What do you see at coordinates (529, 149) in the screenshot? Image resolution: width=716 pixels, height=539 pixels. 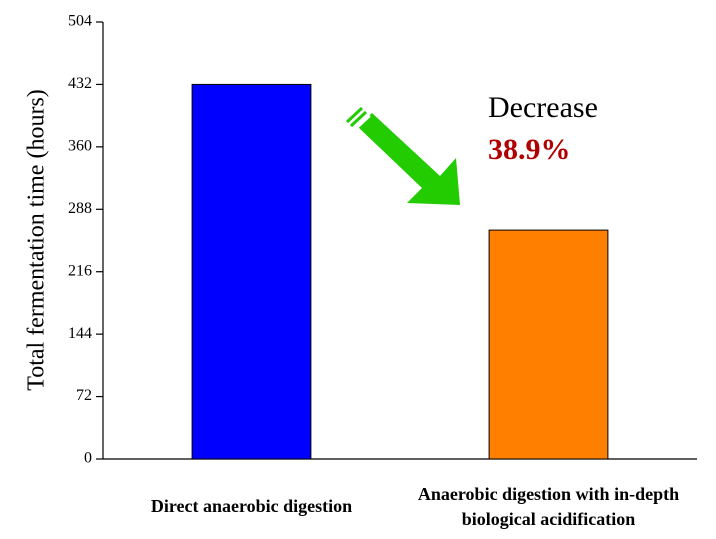 I see `annotation-value: 38.9%` at bounding box center [529, 149].